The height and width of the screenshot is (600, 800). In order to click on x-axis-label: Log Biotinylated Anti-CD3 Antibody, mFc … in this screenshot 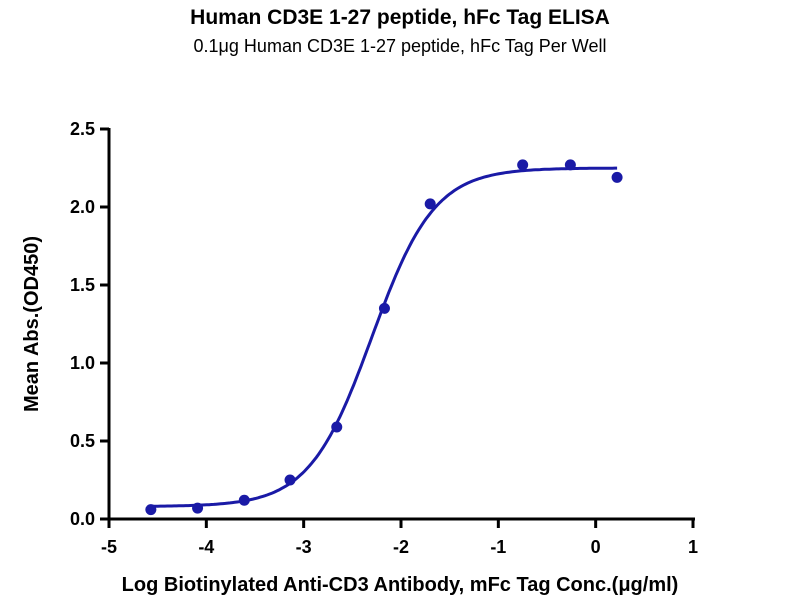, I will do `click(400, 585)`.